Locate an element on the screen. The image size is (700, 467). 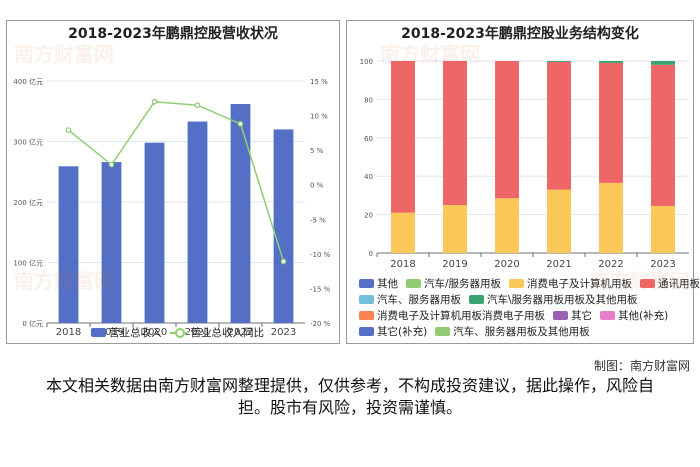
legend-item-revenue: 营业总收入 is located at coordinates (126, 332).